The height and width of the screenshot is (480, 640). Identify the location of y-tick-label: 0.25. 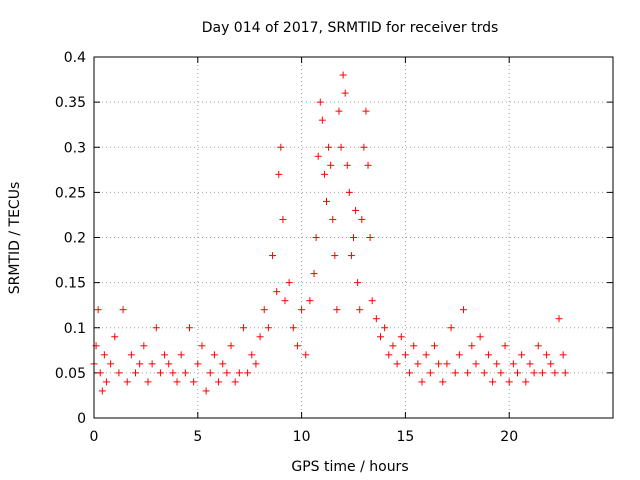
(70, 193).